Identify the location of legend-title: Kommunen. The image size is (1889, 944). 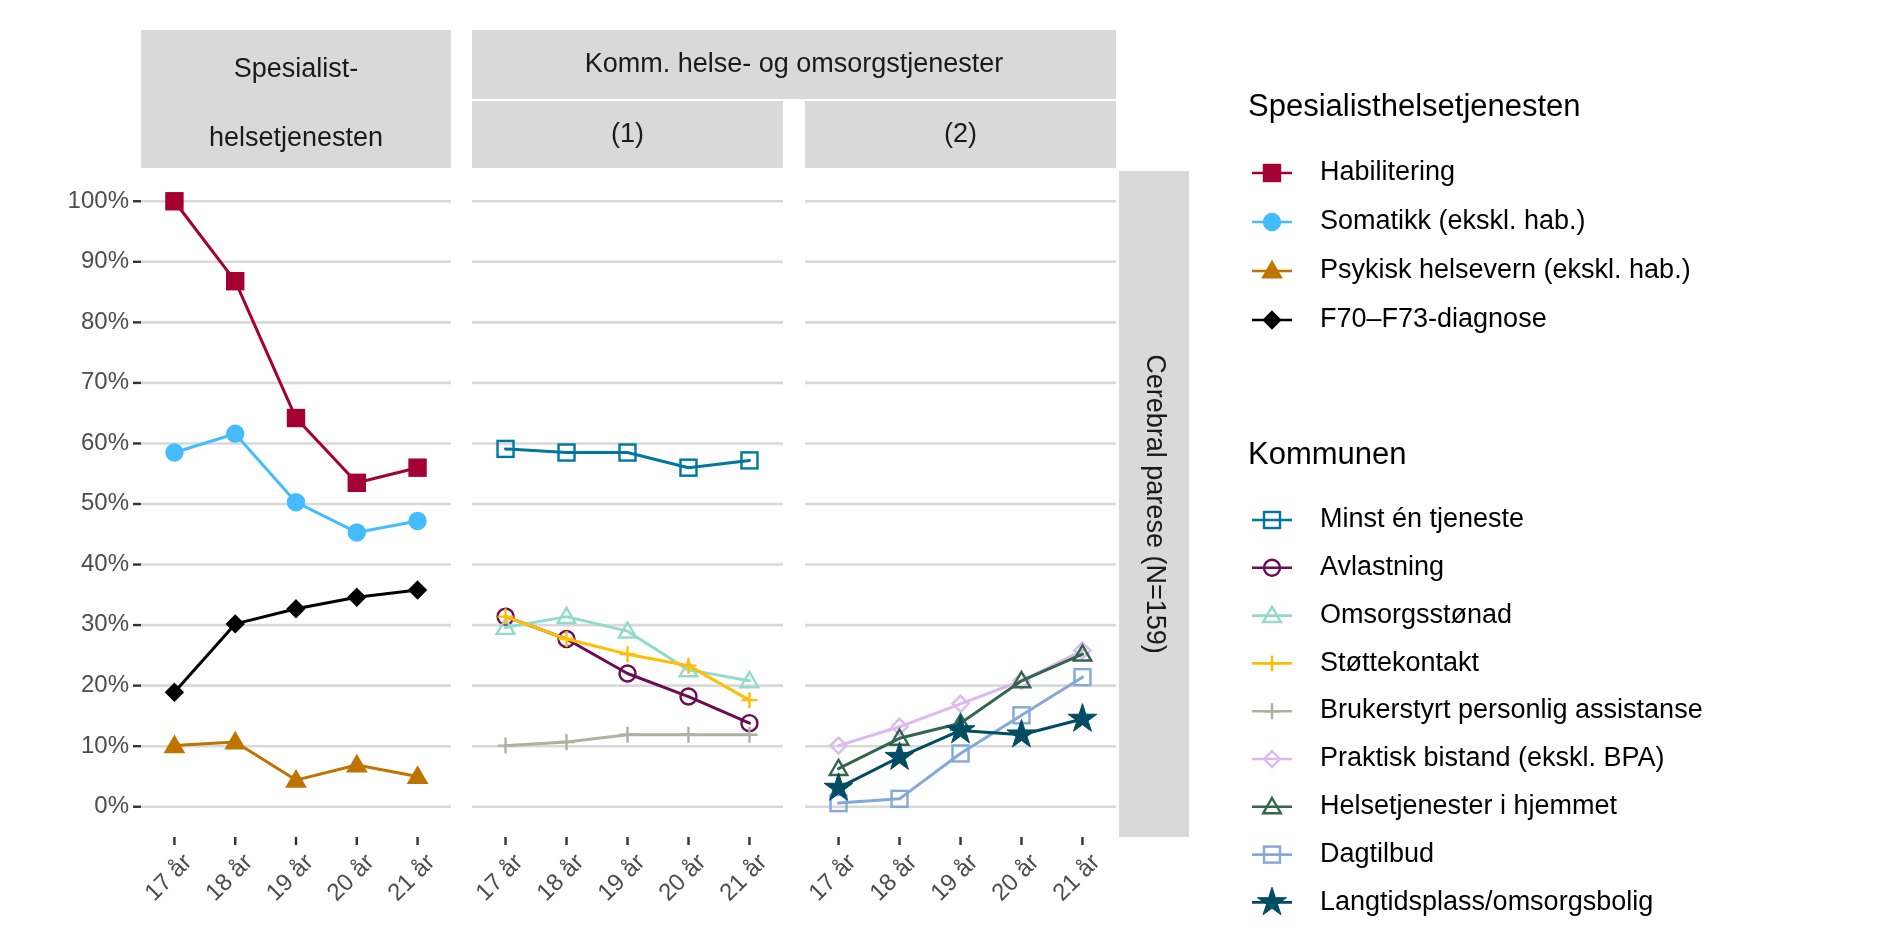
(1327, 454).